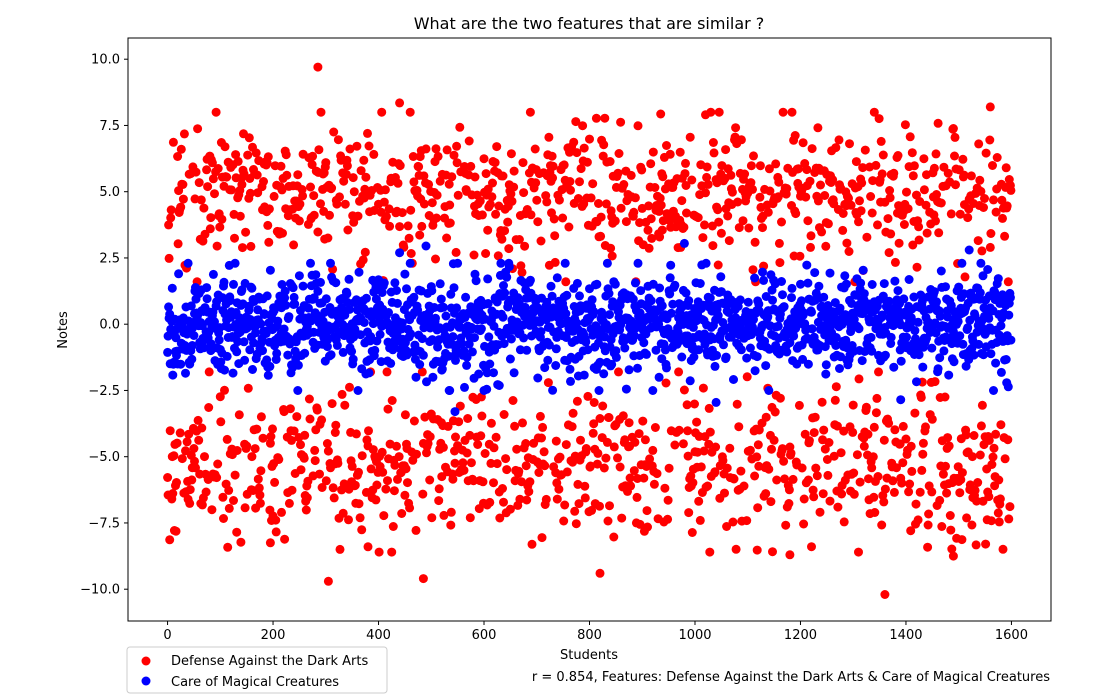 The image size is (1116, 700). What do you see at coordinates (104, 391) in the screenshot?
I see `y-tick-label: −2.5` at bounding box center [104, 391].